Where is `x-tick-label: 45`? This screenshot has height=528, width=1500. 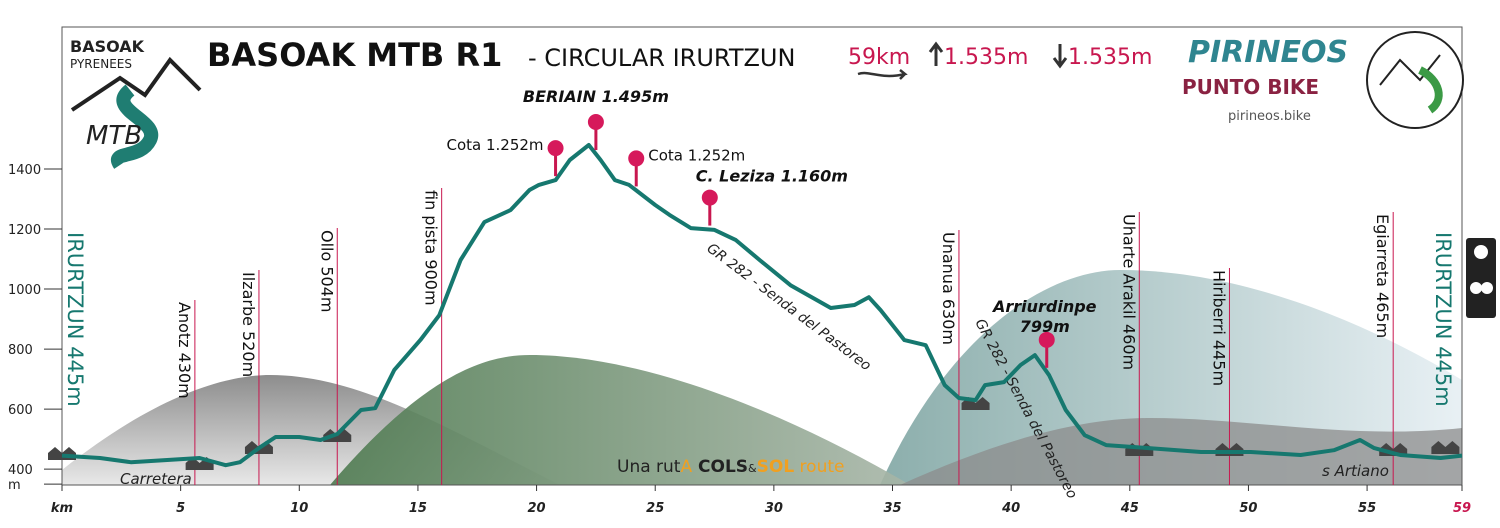 x-tick-label: 45 is located at coordinates (1129, 508).